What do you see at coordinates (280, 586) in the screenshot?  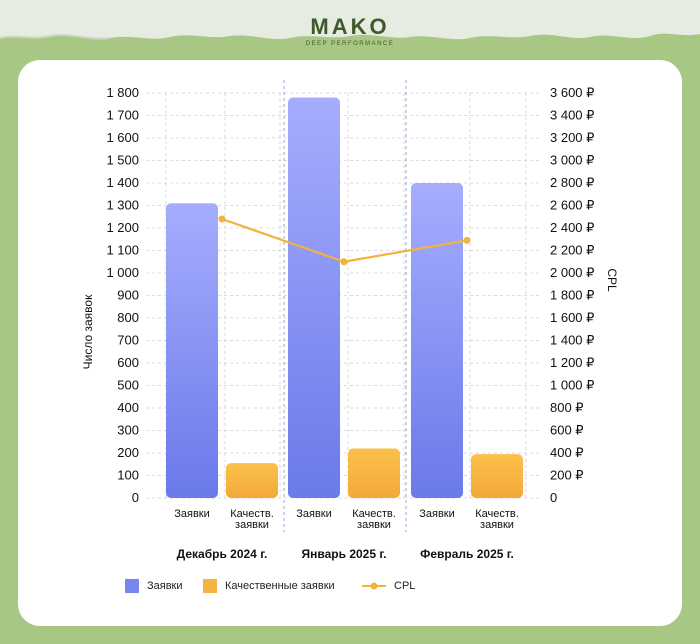 I see `legend-label-quality: Качественные заявки` at bounding box center [280, 586].